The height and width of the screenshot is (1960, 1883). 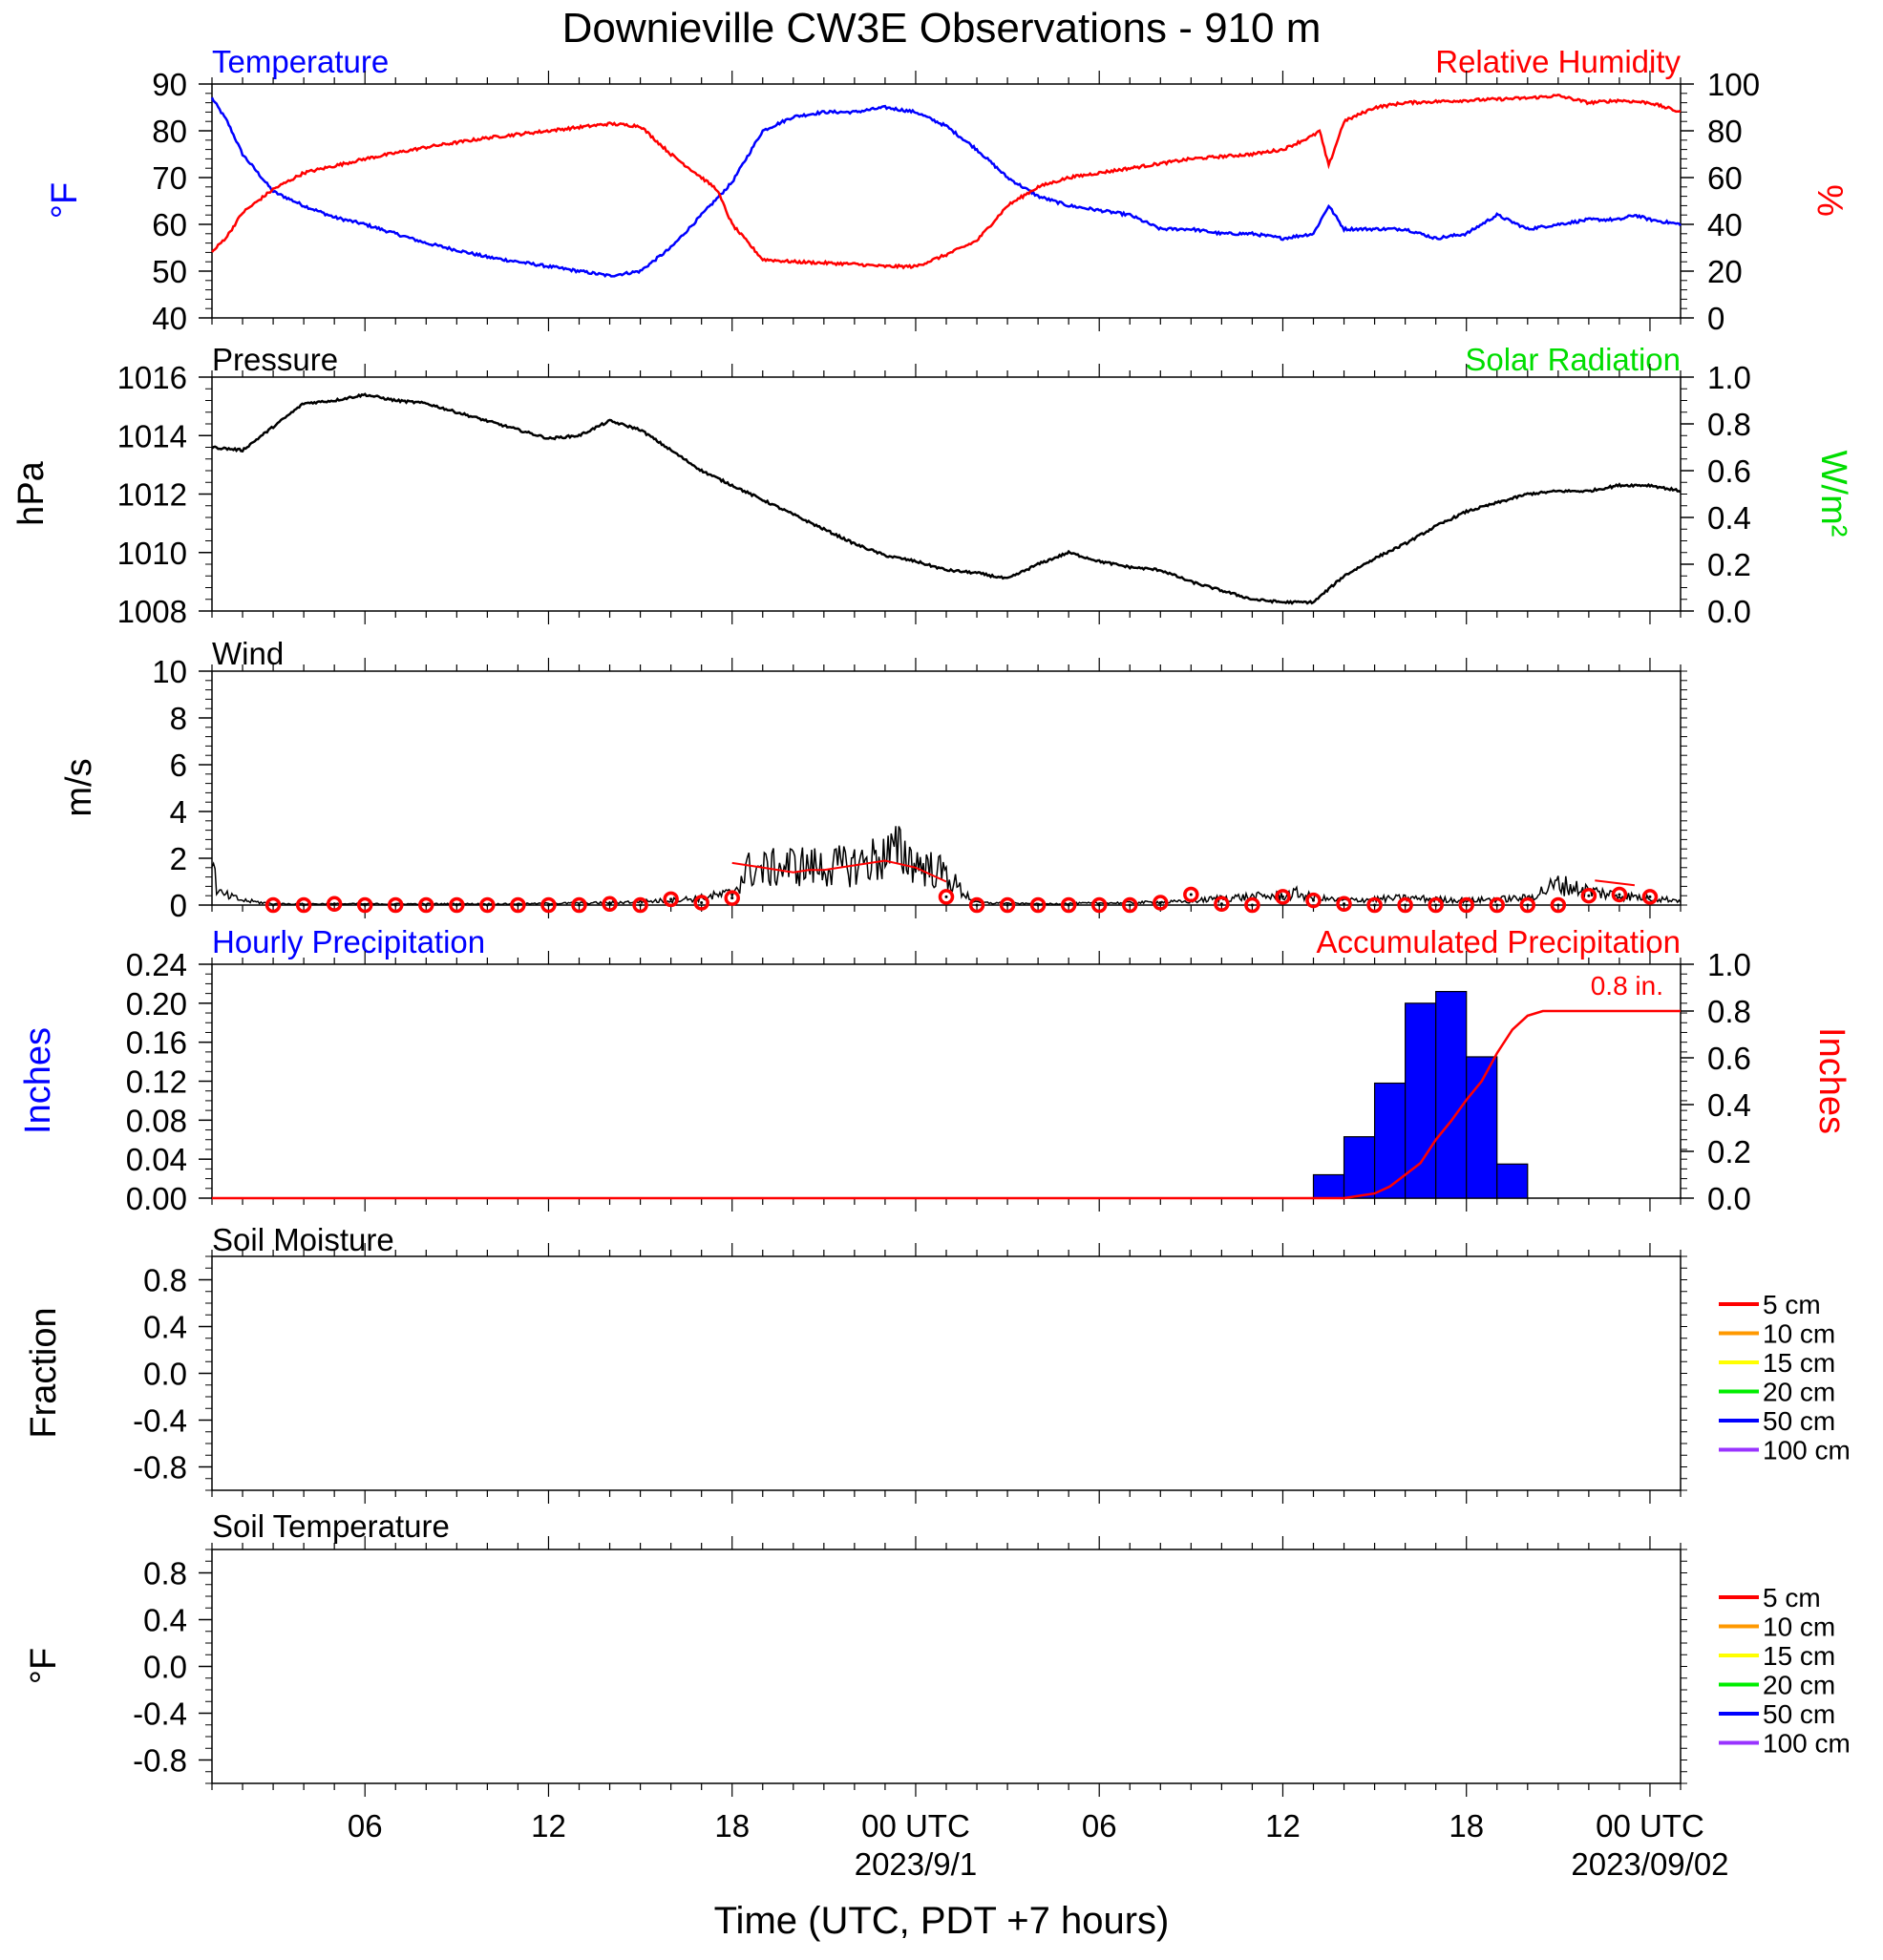 What do you see at coordinates (1420, 1094) in the screenshot?
I see `hourly-precip-bars` at bounding box center [1420, 1094].